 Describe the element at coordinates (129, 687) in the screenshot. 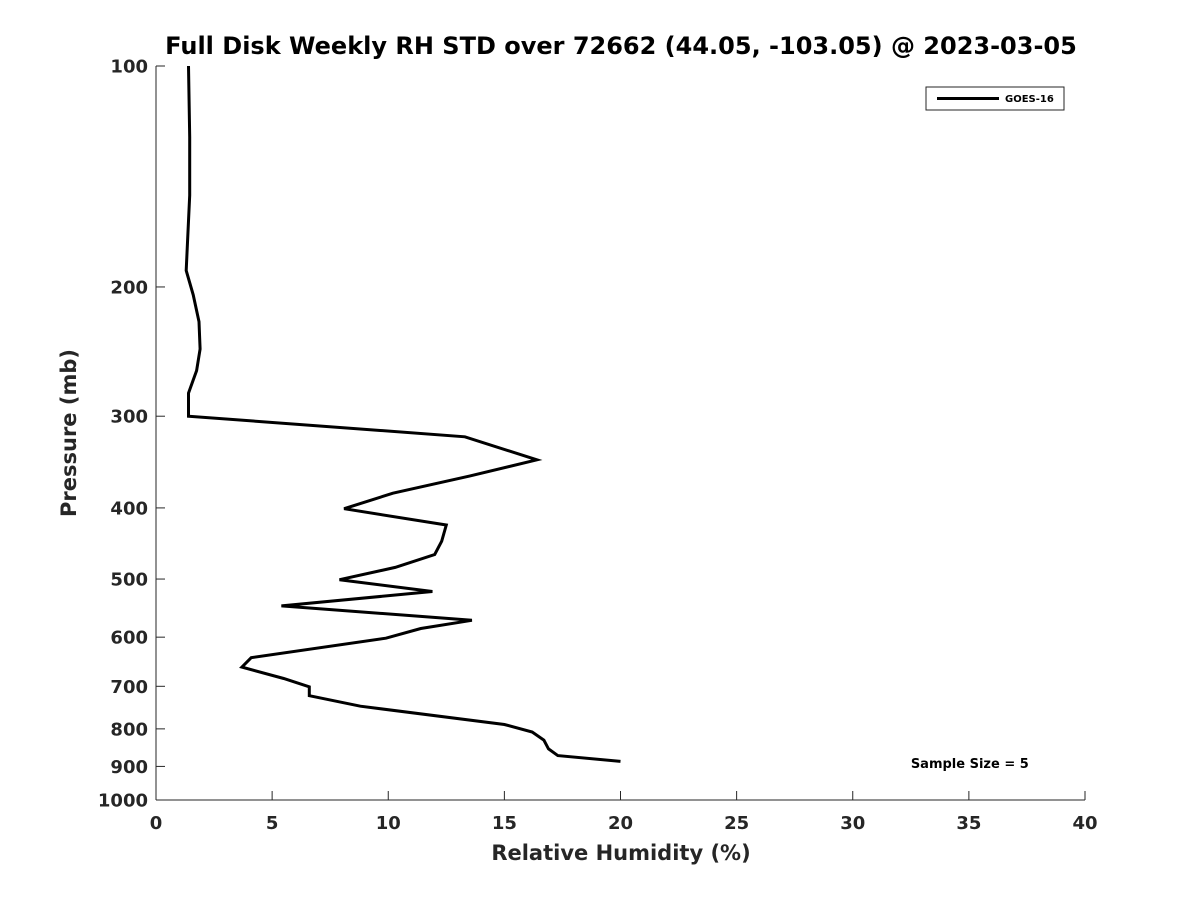

I see `y-tick-label: 700` at that location.